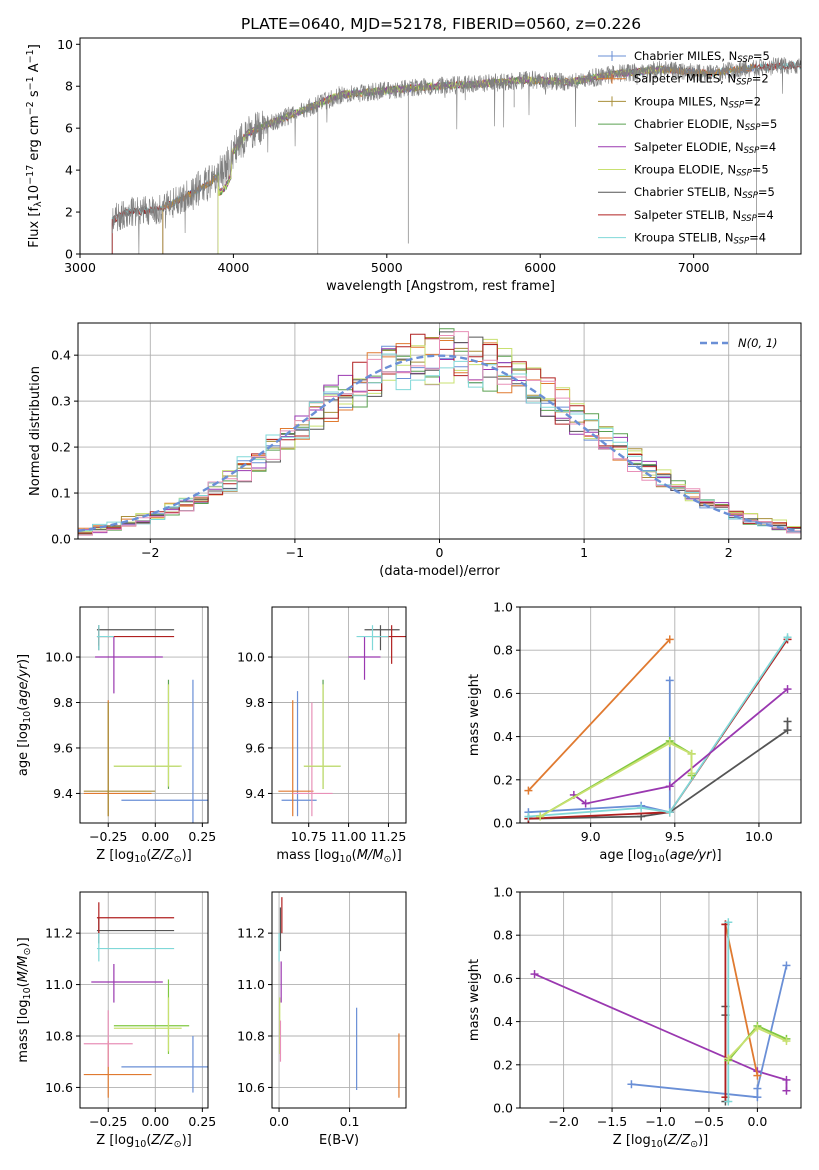  I want to click on weight_vs_age-axes: 9.0 9.5 10.0 0.0 0.2 0.4 0.6 0.8 1.0, so click(647, 722).